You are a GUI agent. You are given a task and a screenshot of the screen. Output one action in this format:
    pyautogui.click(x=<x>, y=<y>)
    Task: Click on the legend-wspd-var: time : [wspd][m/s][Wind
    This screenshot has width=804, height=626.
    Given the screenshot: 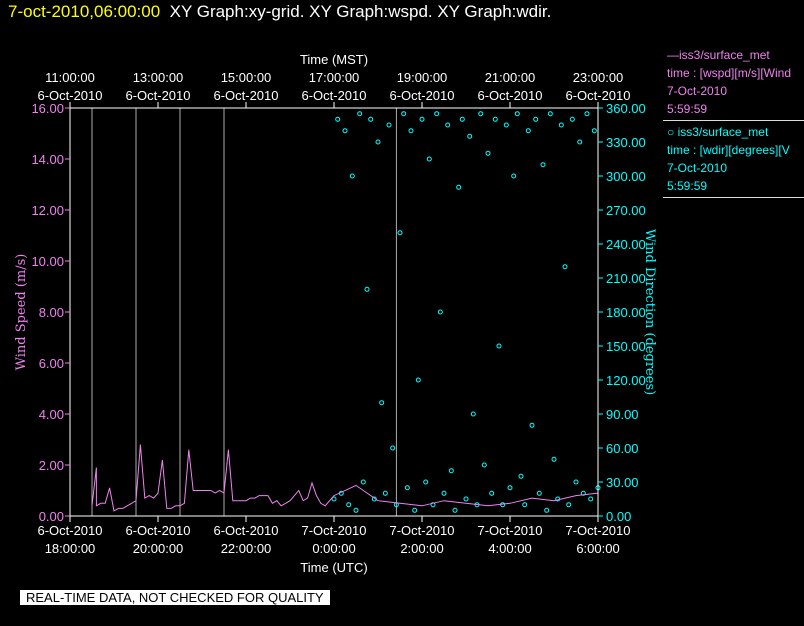 What is the action you would take?
    pyautogui.click(x=729, y=73)
    